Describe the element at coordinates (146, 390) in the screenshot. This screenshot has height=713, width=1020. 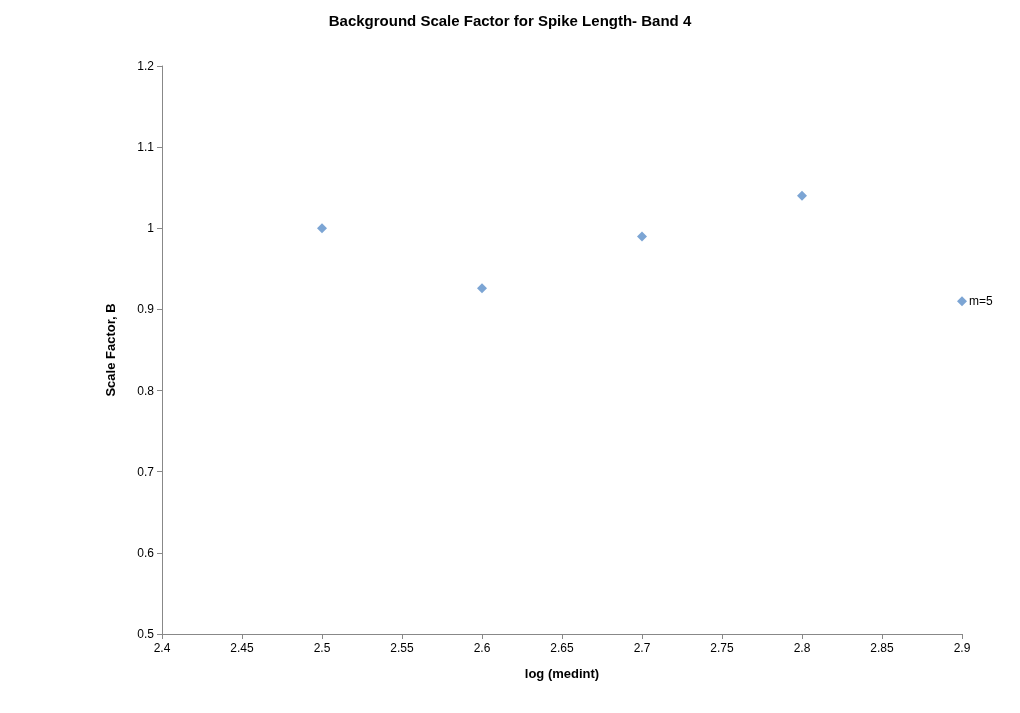
I see `y-tick-label: 0.8` at that location.